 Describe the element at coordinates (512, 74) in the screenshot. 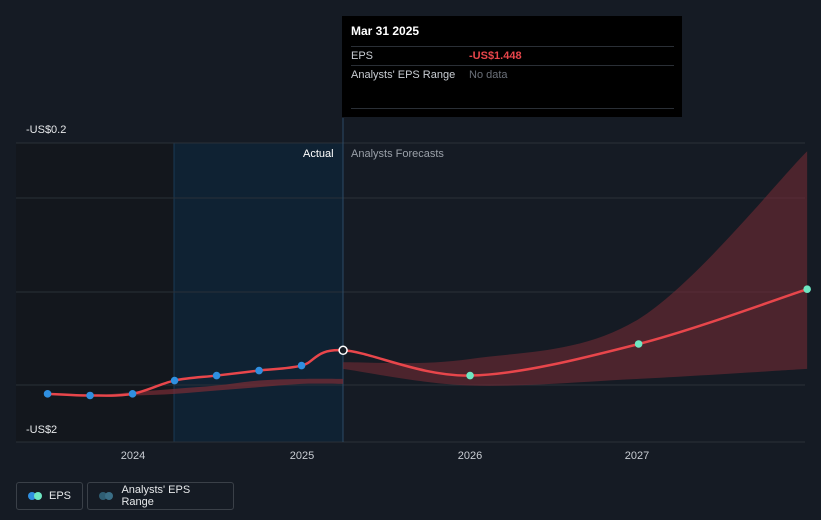

I see `tooltip-range-row: Analysts' EPS Range No data` at that location.